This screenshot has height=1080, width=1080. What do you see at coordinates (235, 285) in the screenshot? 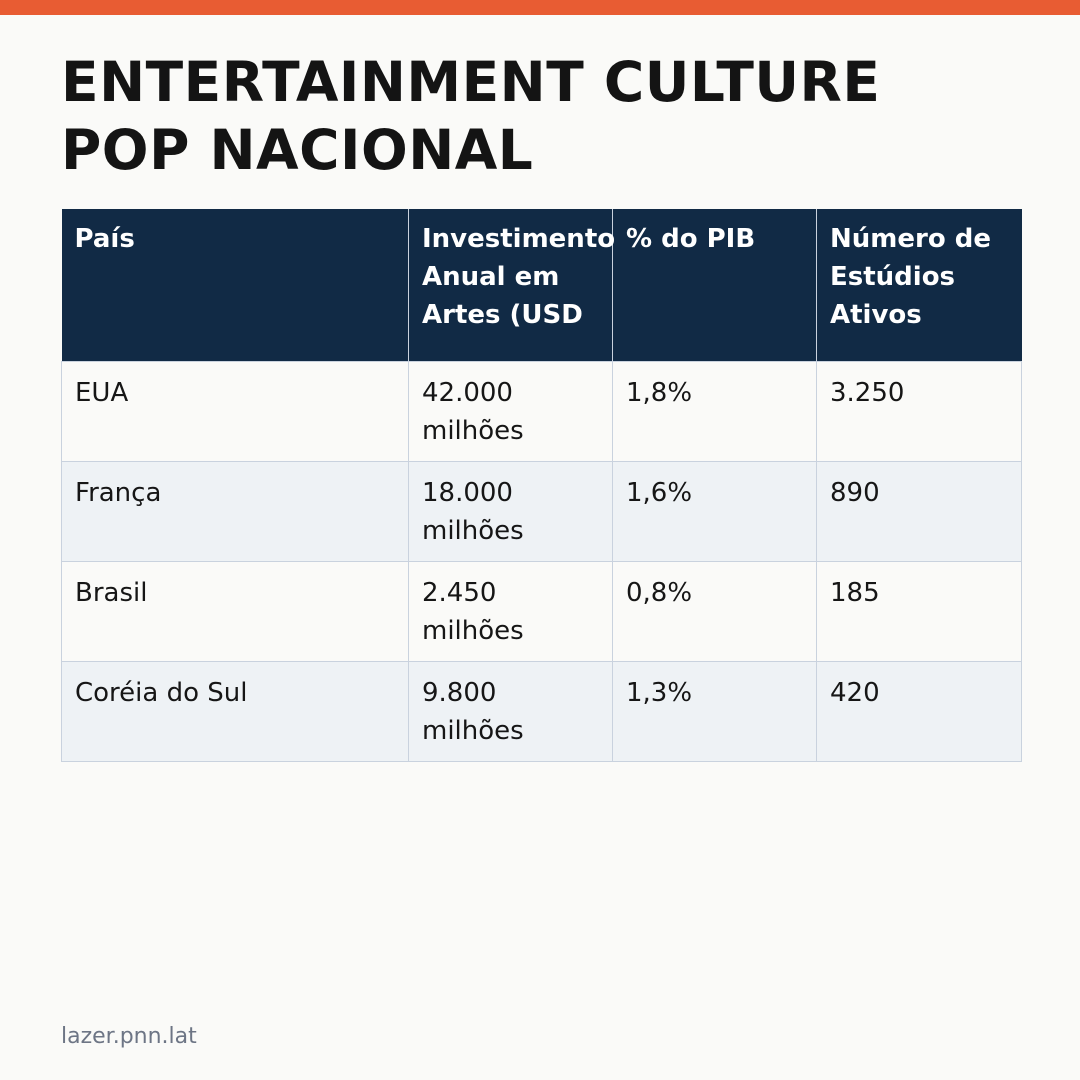
I see `header-country: País` at bounding box center [235, 285].